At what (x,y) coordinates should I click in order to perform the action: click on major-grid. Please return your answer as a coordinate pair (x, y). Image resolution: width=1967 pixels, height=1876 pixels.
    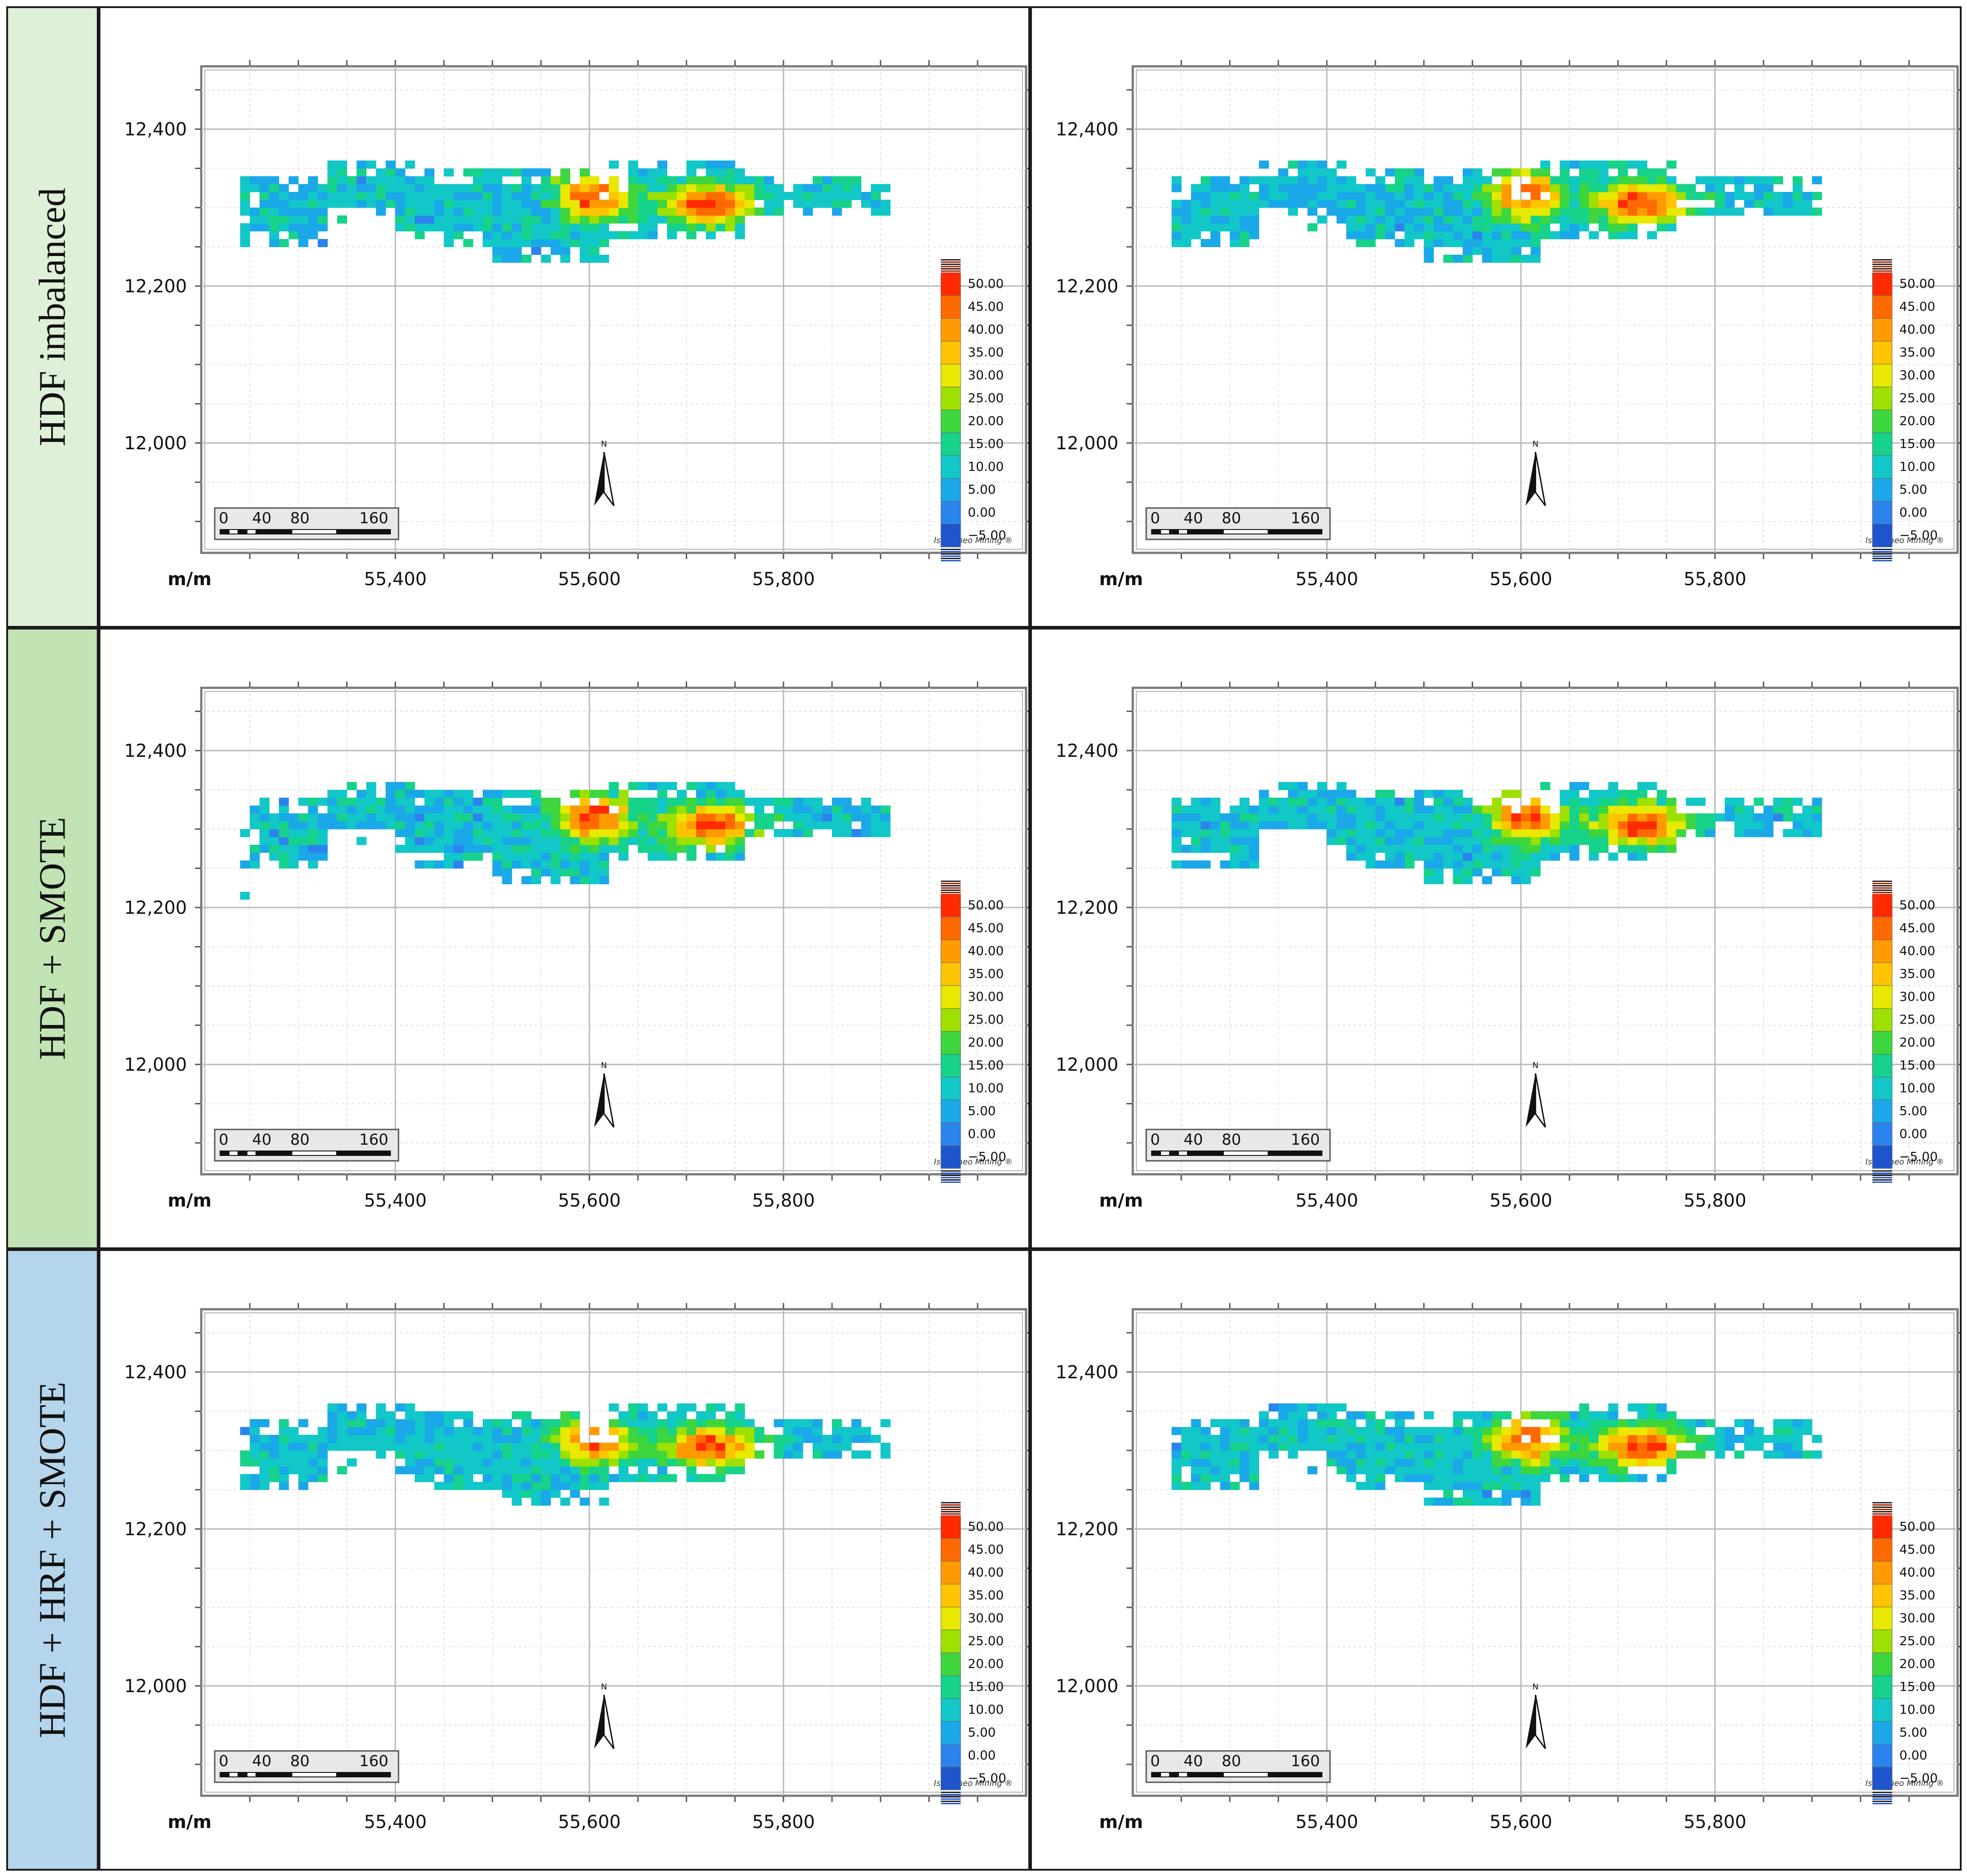
    Looking at the image, I should click on (1545, 309).